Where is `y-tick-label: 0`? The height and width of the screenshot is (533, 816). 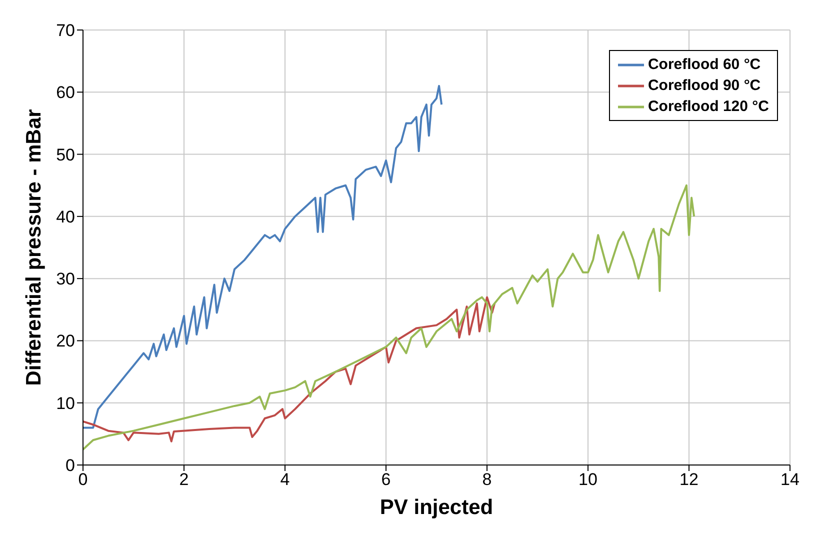 y-tick-label: 0 is located at coordinates (70, 466).